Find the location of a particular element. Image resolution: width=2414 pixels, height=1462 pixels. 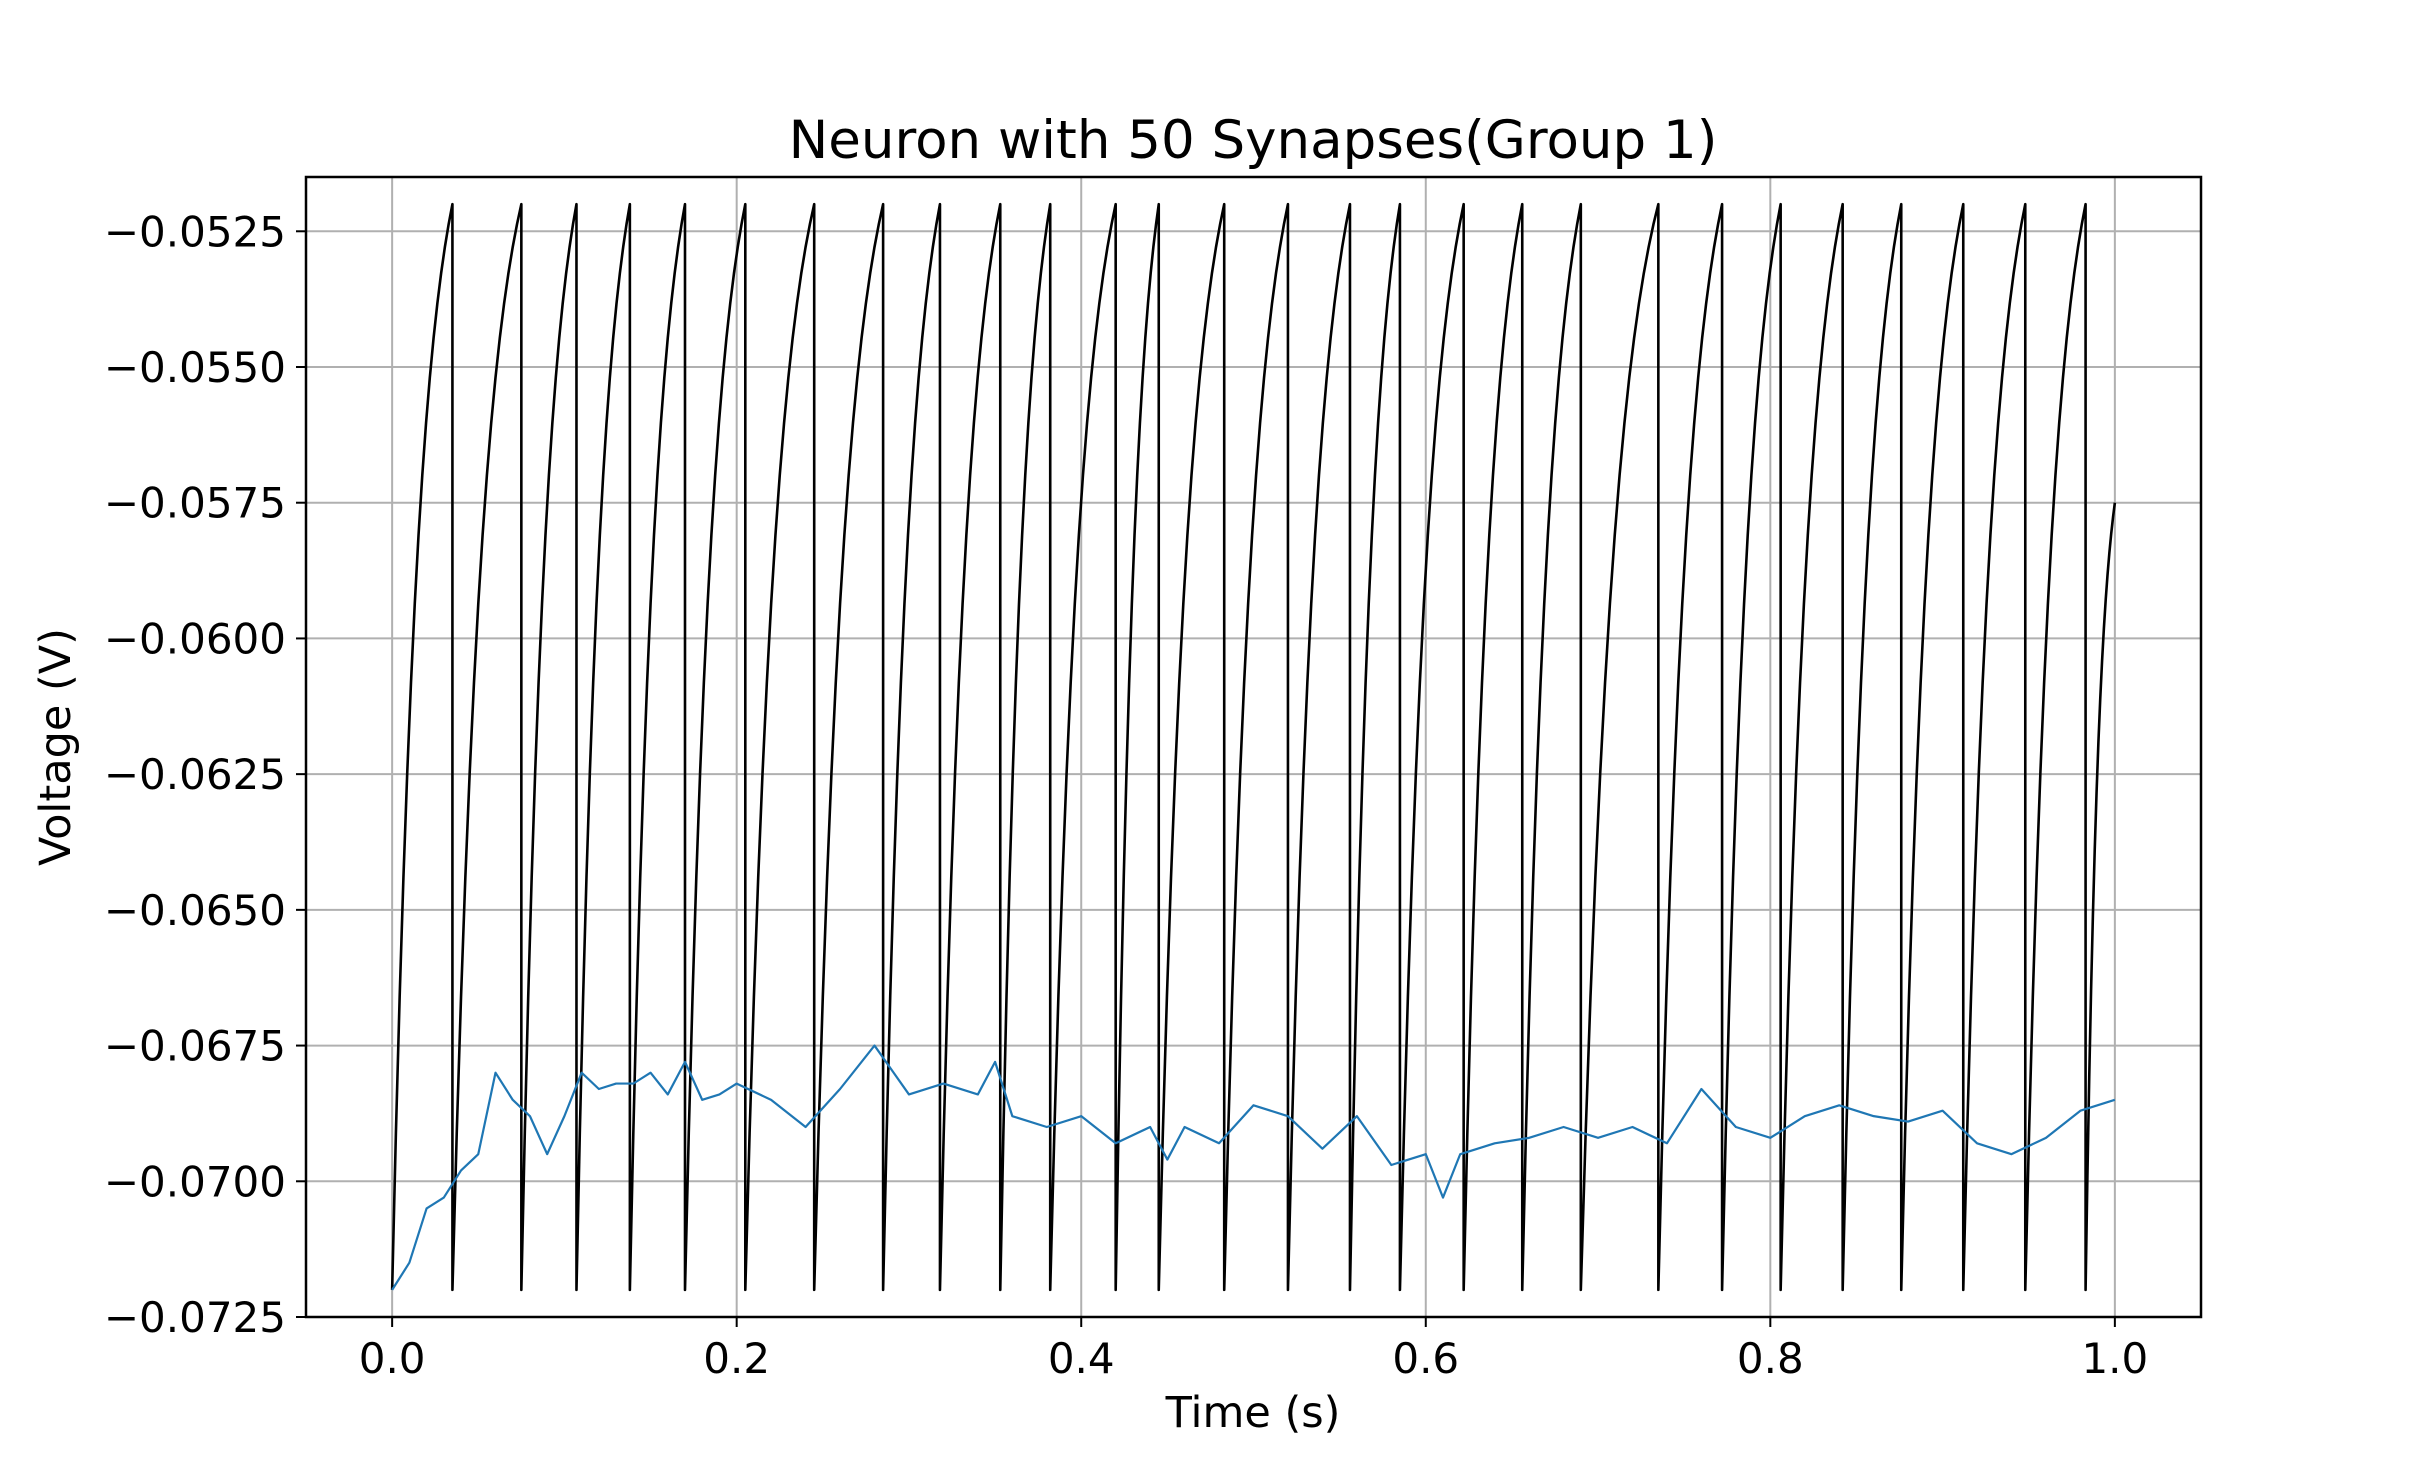

y-axis-label: Voltage (V) is located at coordinates (56, 747).